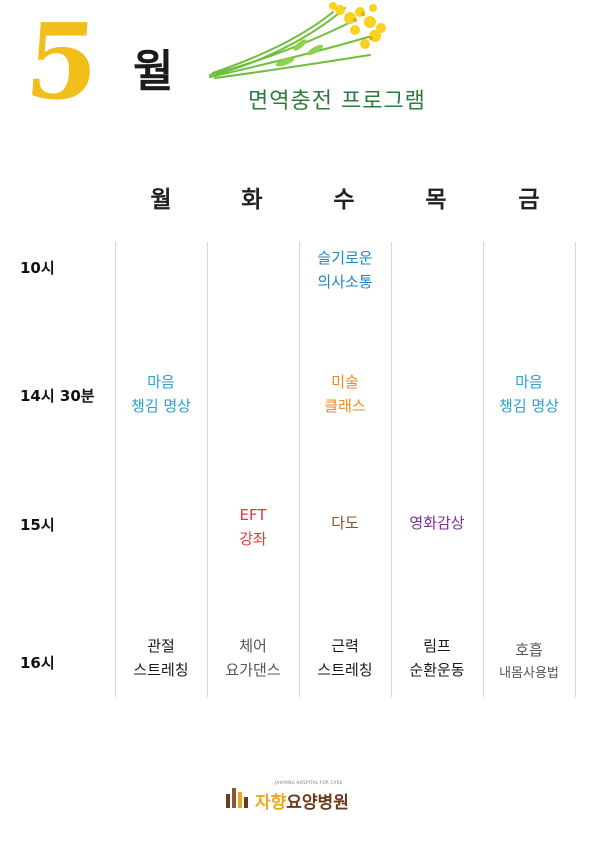  I want to click on program-line: 요가댄스, so click(253, 670).